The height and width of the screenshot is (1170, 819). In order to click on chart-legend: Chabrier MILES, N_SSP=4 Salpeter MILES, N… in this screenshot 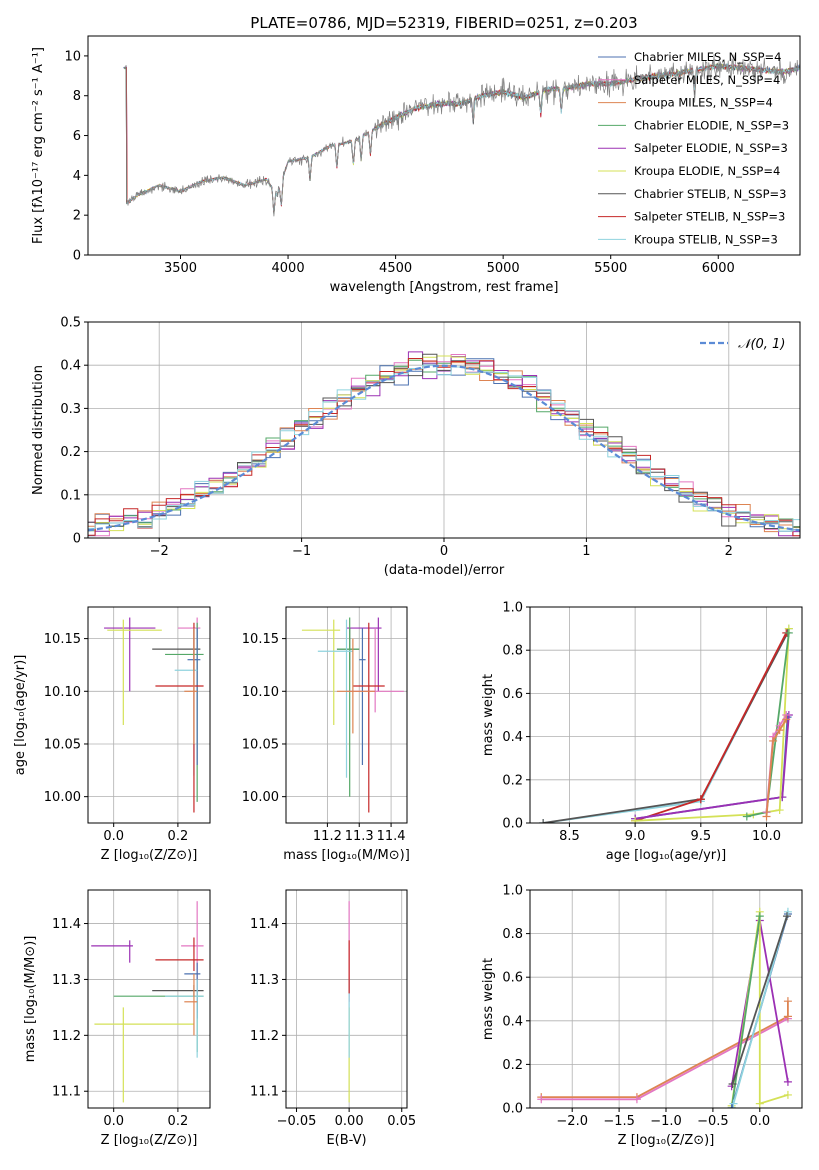, I will do `click(693, 148)`.